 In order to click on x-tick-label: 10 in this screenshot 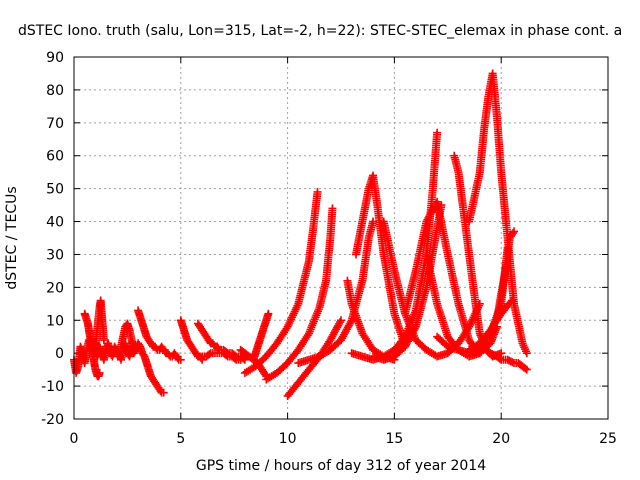, I will do `click(288, 439)`.